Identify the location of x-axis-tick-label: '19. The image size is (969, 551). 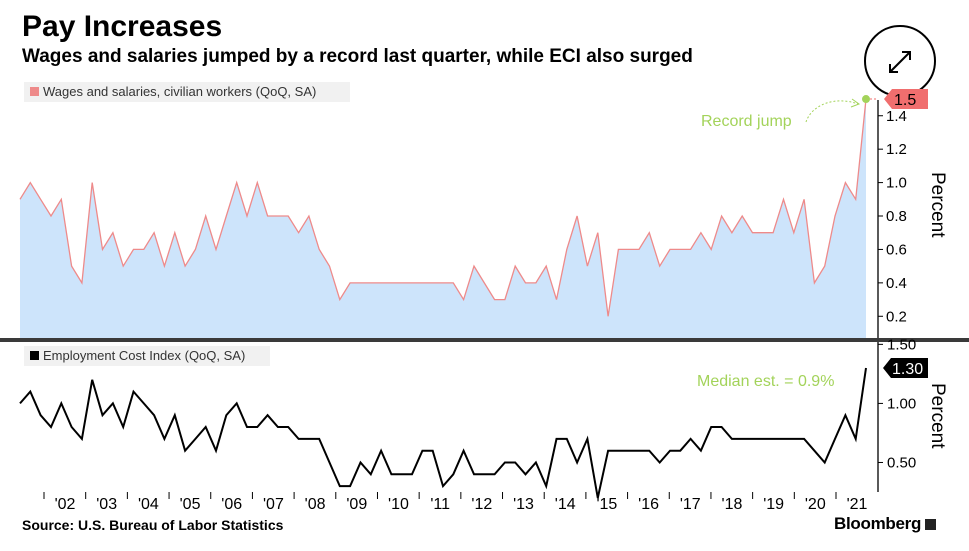
(773, 504).